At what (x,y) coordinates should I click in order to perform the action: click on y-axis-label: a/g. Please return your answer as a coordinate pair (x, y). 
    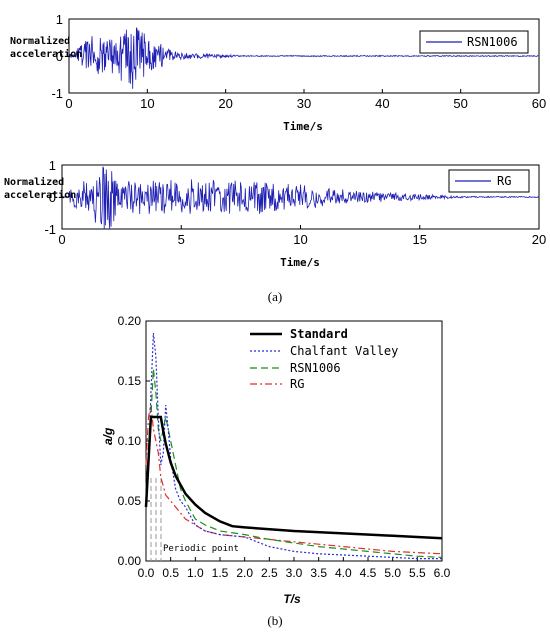
    Looking at the image, I should click on (108, 436).